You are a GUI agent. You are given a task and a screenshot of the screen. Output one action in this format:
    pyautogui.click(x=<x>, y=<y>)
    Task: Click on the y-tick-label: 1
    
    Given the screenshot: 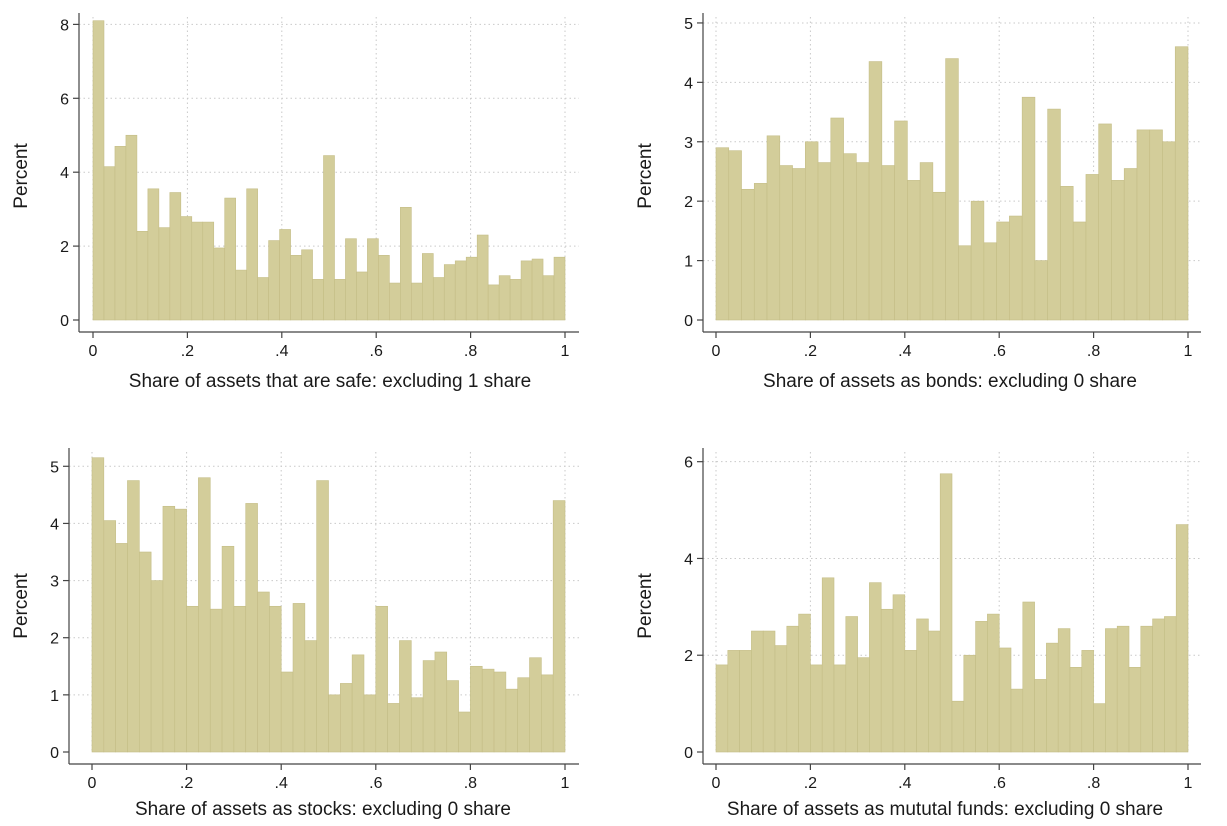 What is the action you would take?
    pyautogui.click(x=54, y=696)
    